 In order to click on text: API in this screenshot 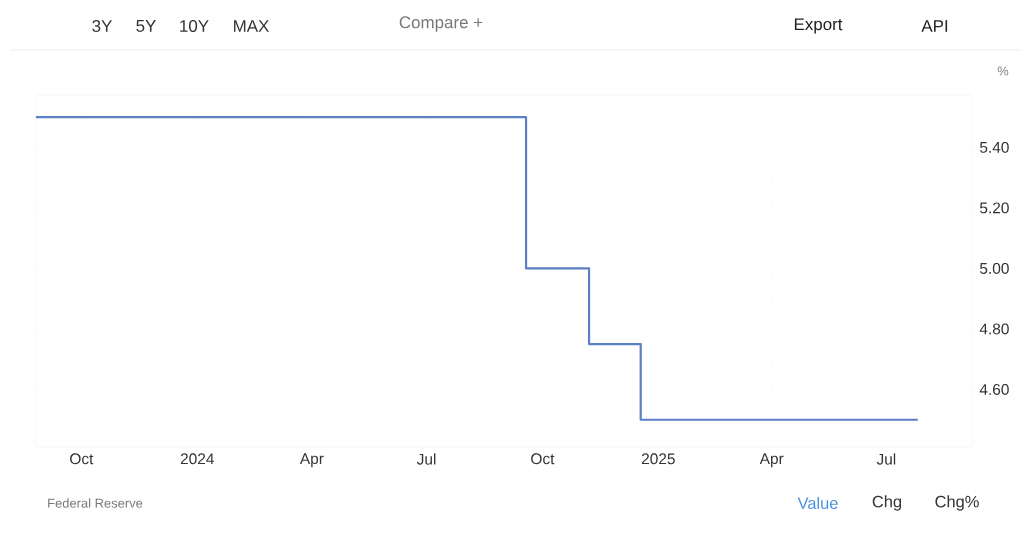, I will do `click(934, 26)`.